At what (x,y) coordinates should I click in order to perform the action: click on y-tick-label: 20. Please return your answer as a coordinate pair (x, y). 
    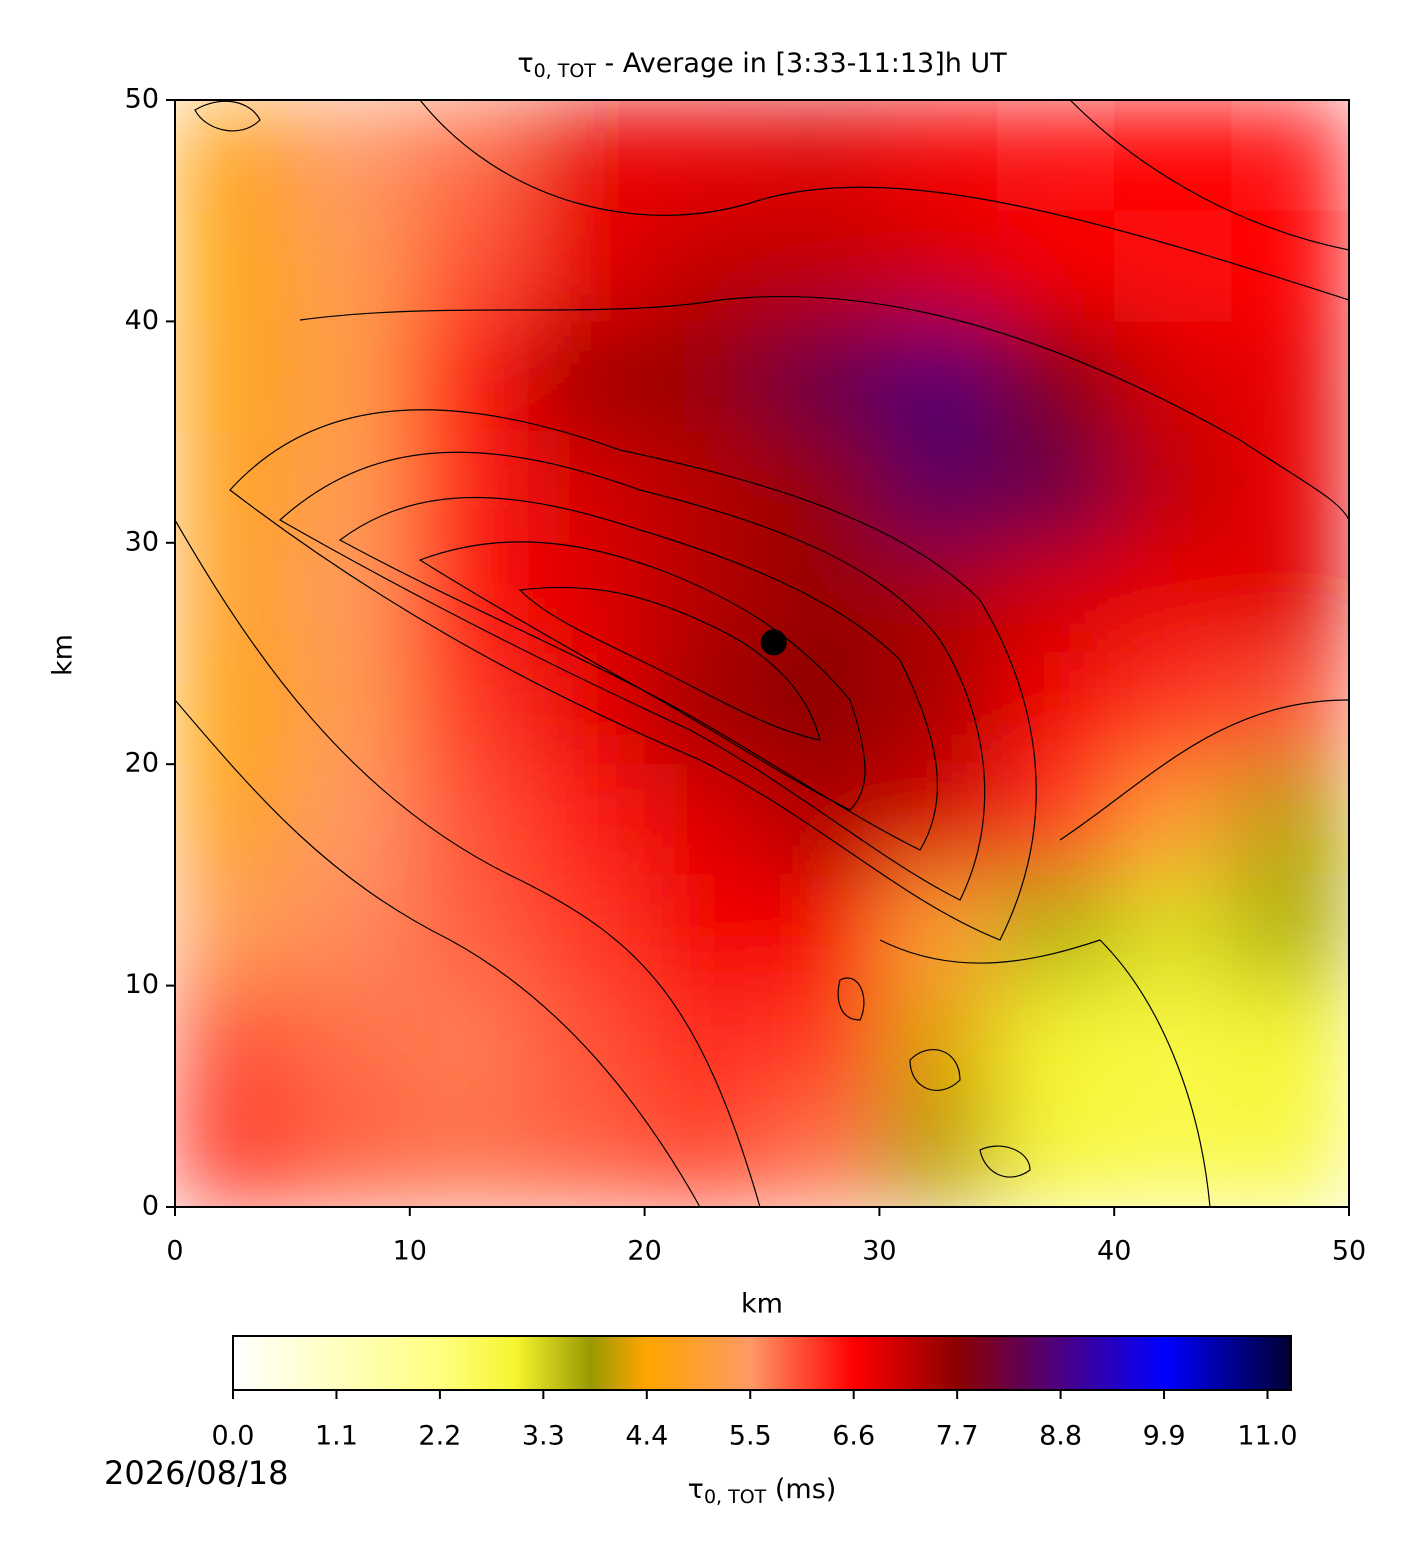
    Looking at the image, I should click on (142, 763).